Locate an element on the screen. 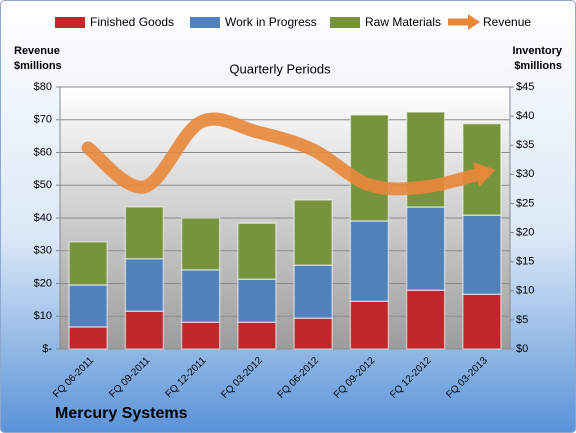 The image size is (576, 433). revenue-line is located at coordinates (285, 154).